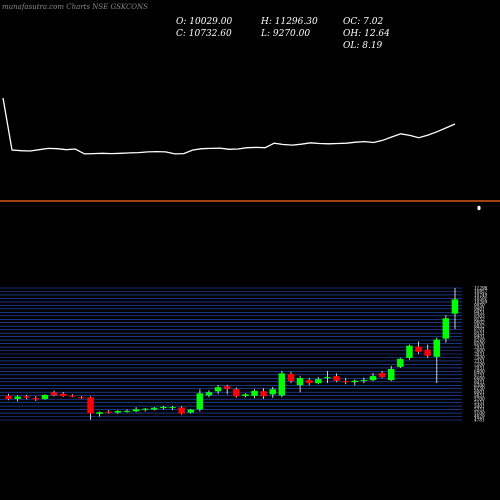 Image resolution: width=500 pixels, height=500 pixels. What do you see at coordinates (286, 34) in the screenshot?
I see `low-value: L: 9270.00` at bounding box center [286, 34].